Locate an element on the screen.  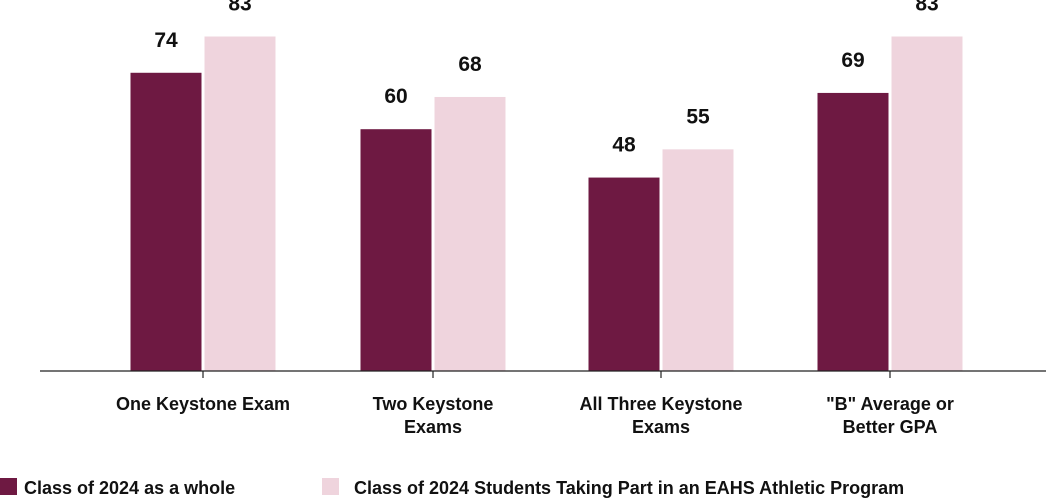
bar-s0-c3 is located at coordinates (853, 232).